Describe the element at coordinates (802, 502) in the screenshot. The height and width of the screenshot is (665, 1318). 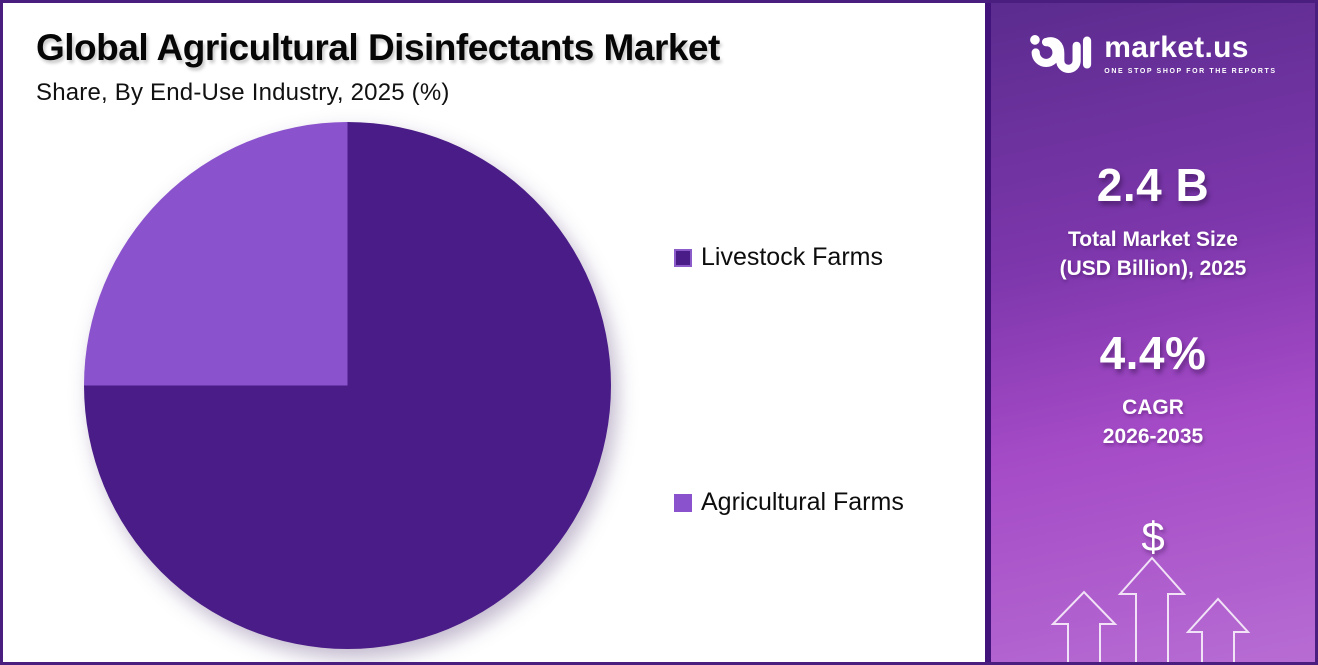
I see `legend-label-agricultural-farms: Agricultural Farms` at that location.